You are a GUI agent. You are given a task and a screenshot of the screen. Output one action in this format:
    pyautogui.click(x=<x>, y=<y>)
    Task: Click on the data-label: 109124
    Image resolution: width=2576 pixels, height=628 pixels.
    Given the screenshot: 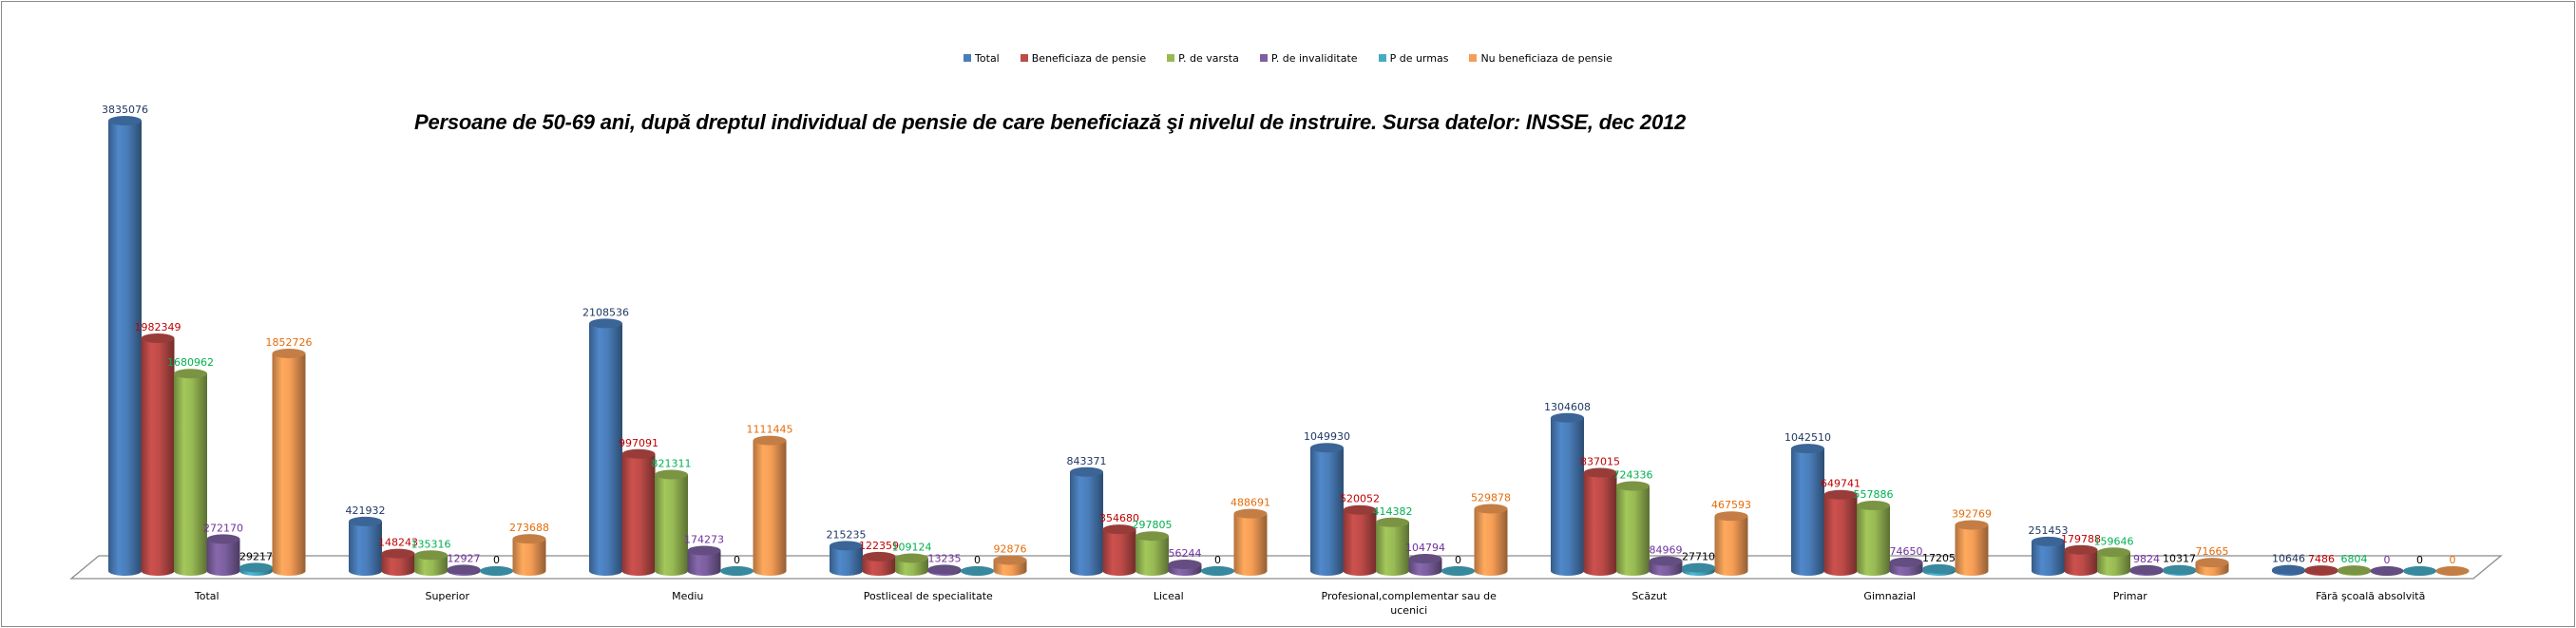 What is the action you would take?
    pyautogui.click(x=912, y=548)
    